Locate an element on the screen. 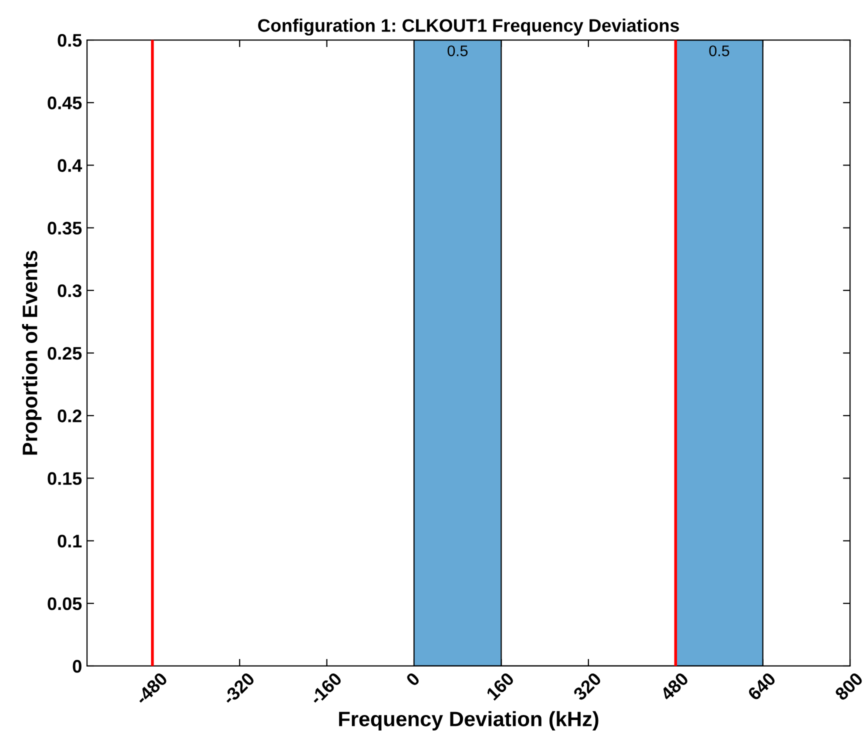 The width and height of the screenshot is (865, 751). x-tick-label: -160 is located at coordinates (325, 689).